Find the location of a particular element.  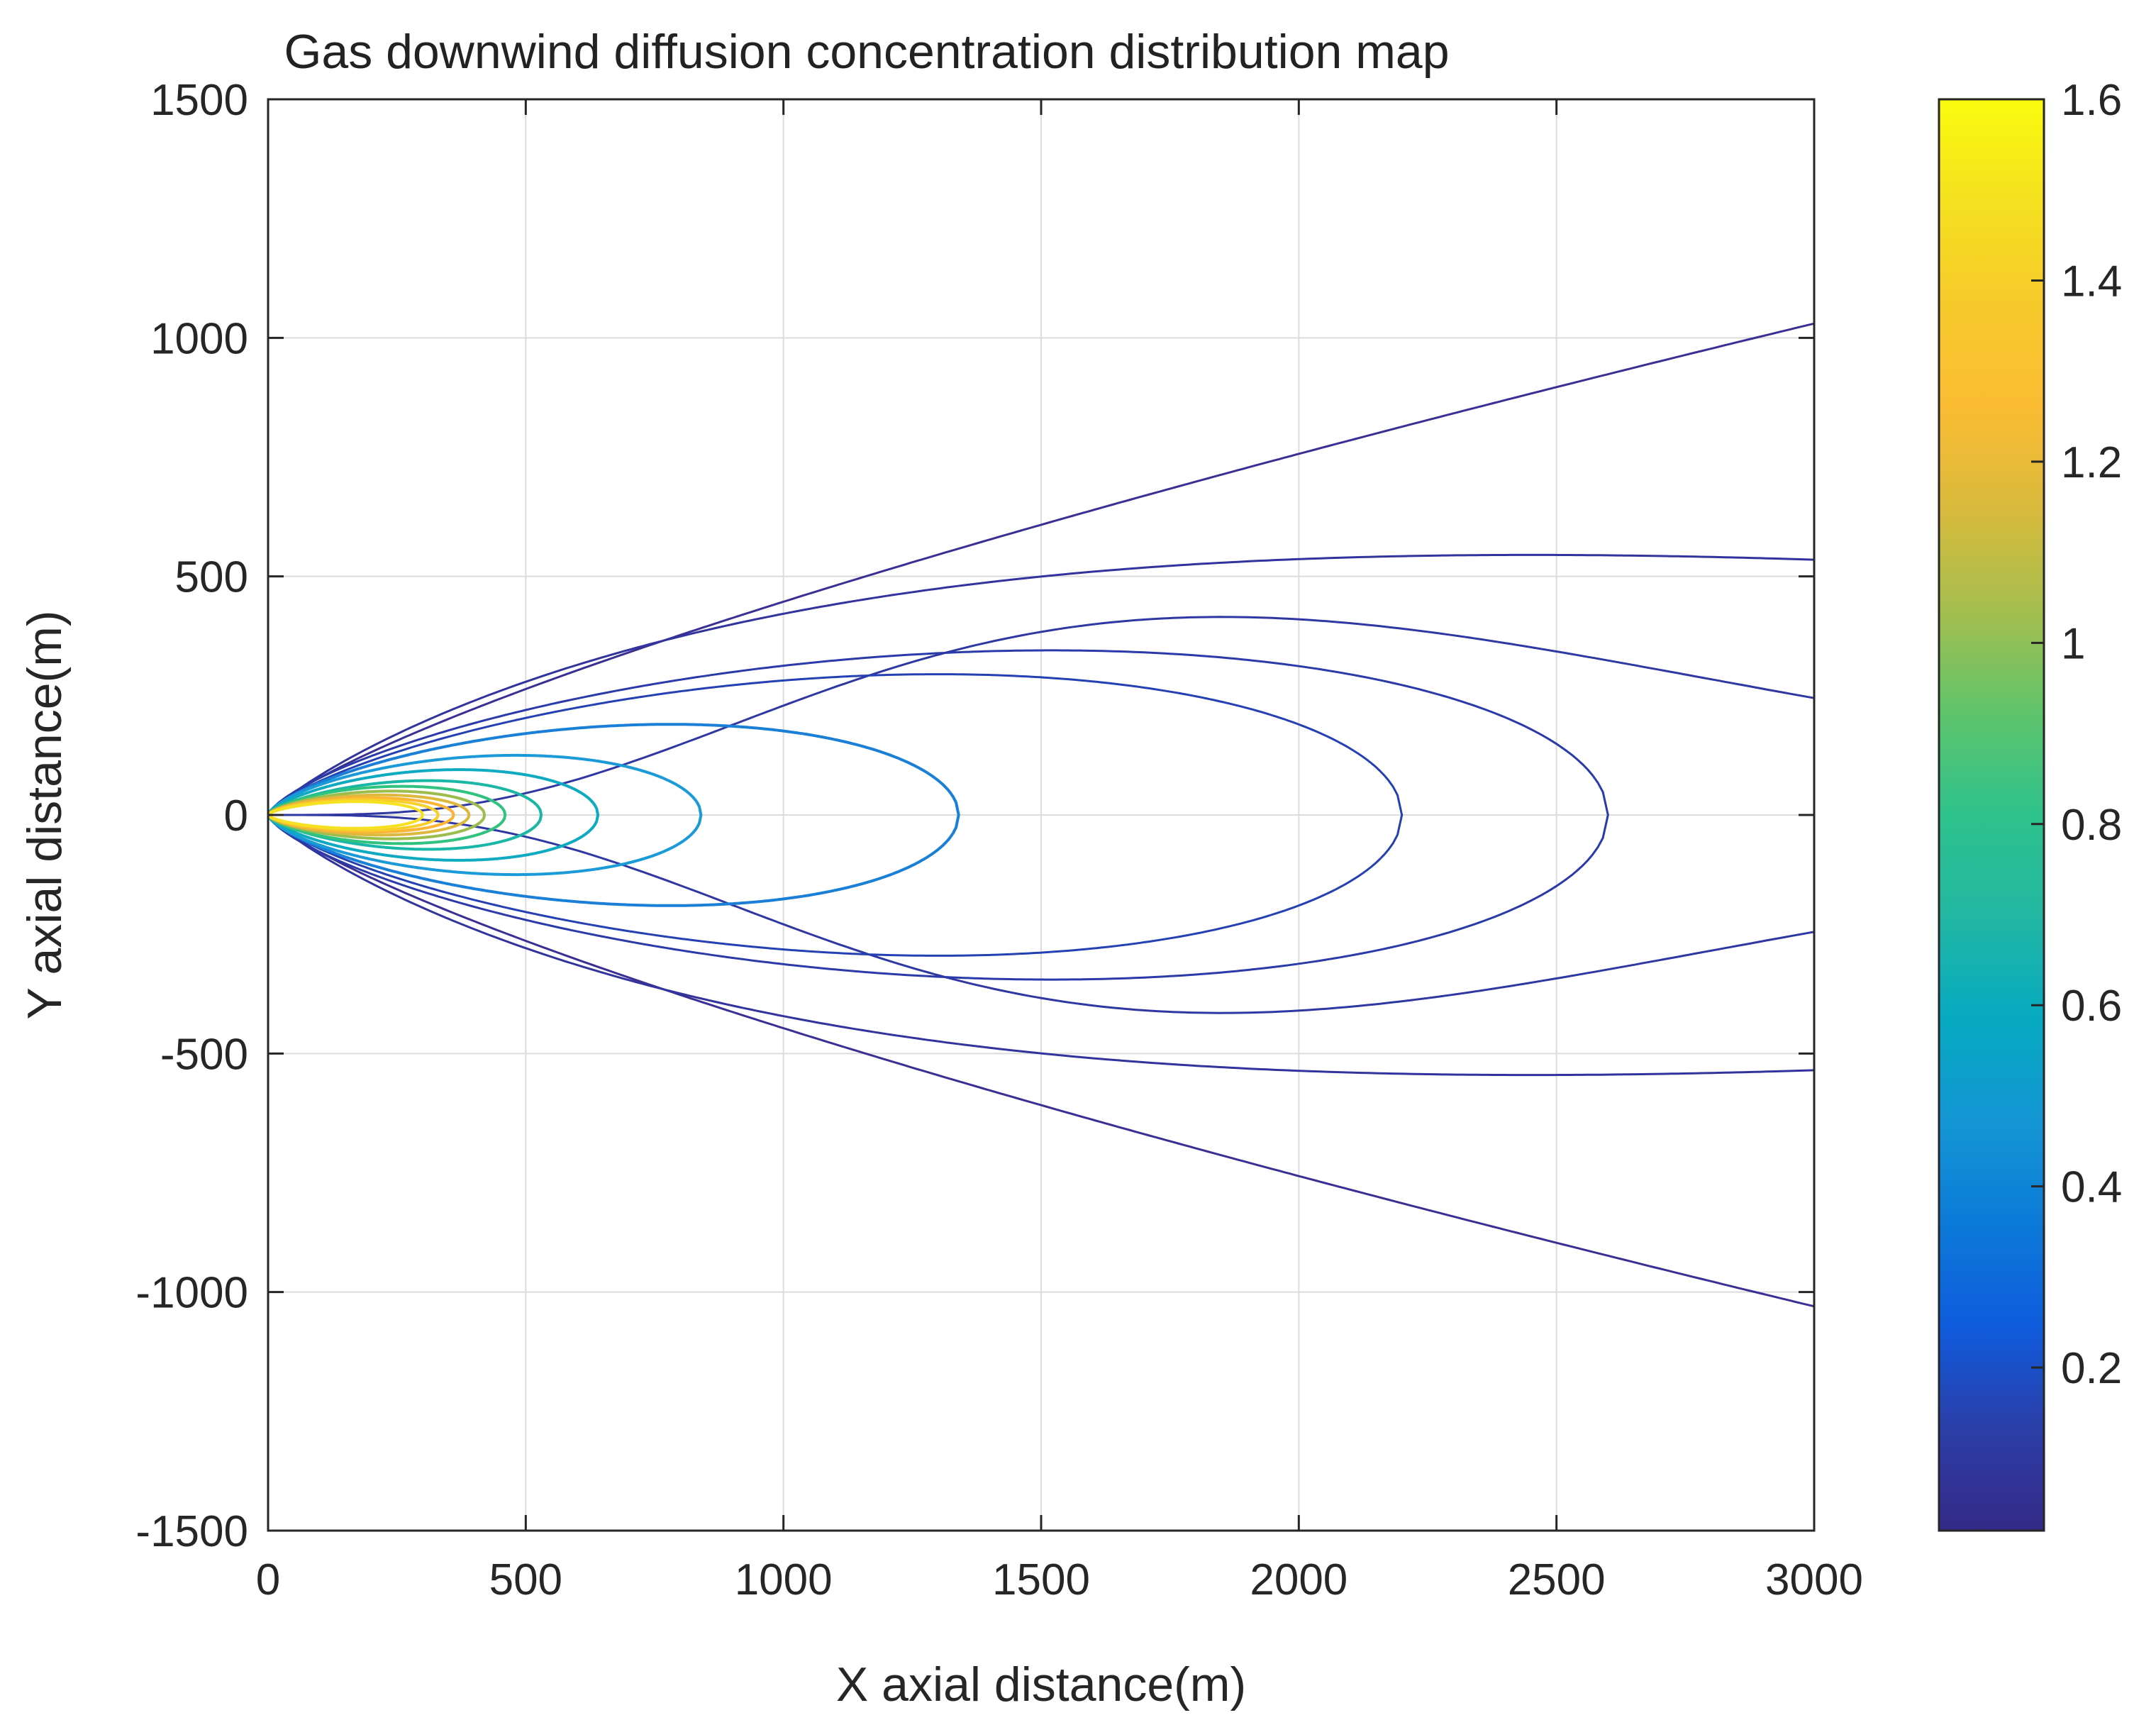

y-tick-label: 500 is located at coordinates (211, 577).